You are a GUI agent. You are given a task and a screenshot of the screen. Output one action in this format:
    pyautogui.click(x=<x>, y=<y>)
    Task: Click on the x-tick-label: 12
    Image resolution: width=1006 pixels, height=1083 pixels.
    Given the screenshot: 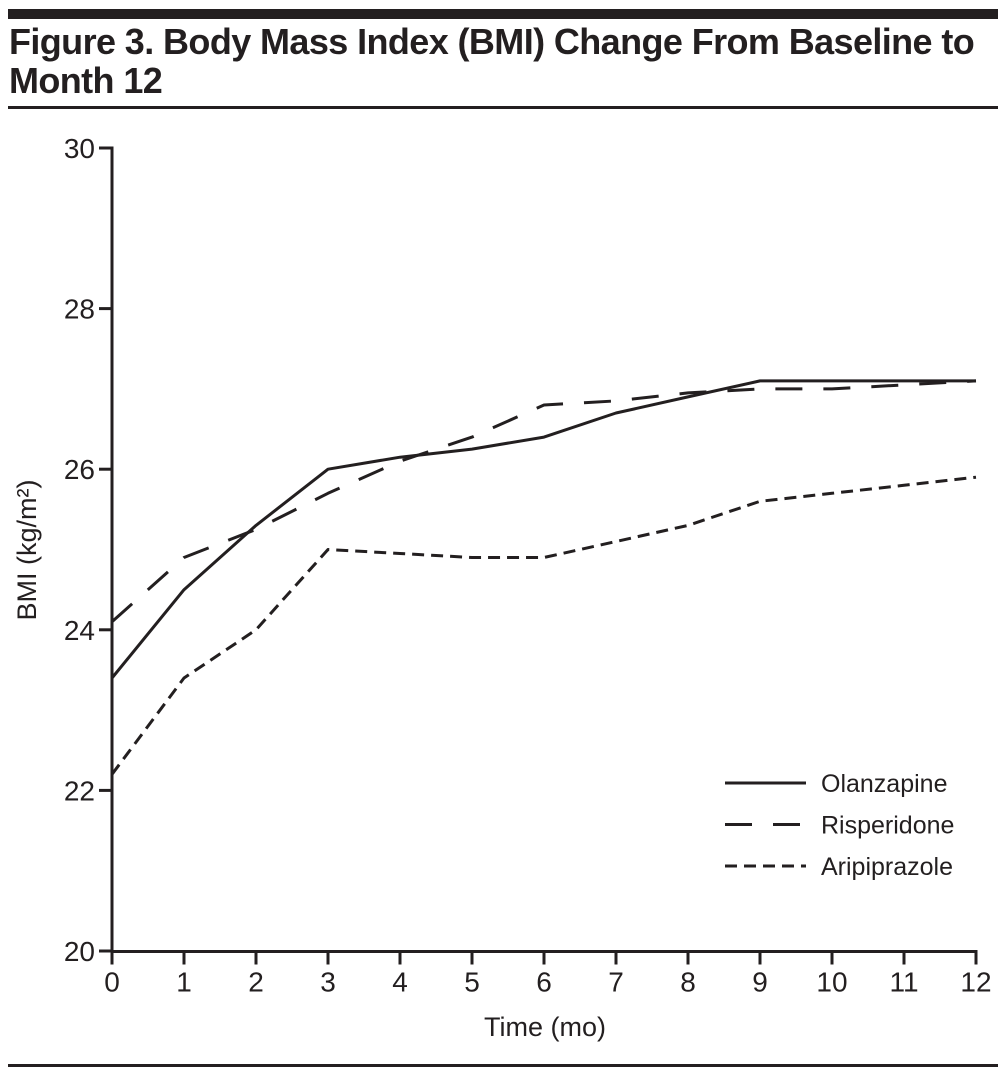 What is the action you would take?
    pyautogui.click(x=975, y=982)
    